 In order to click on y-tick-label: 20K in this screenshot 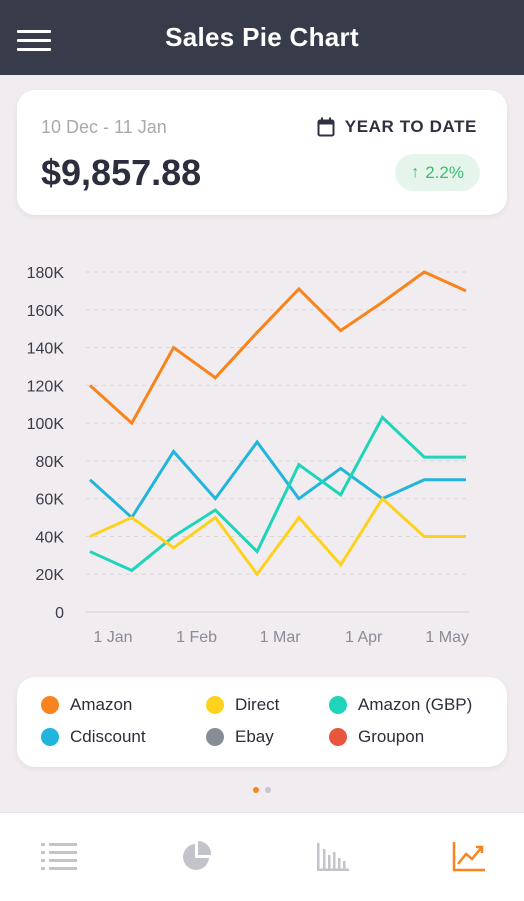, I will do `click(50, 575)`.